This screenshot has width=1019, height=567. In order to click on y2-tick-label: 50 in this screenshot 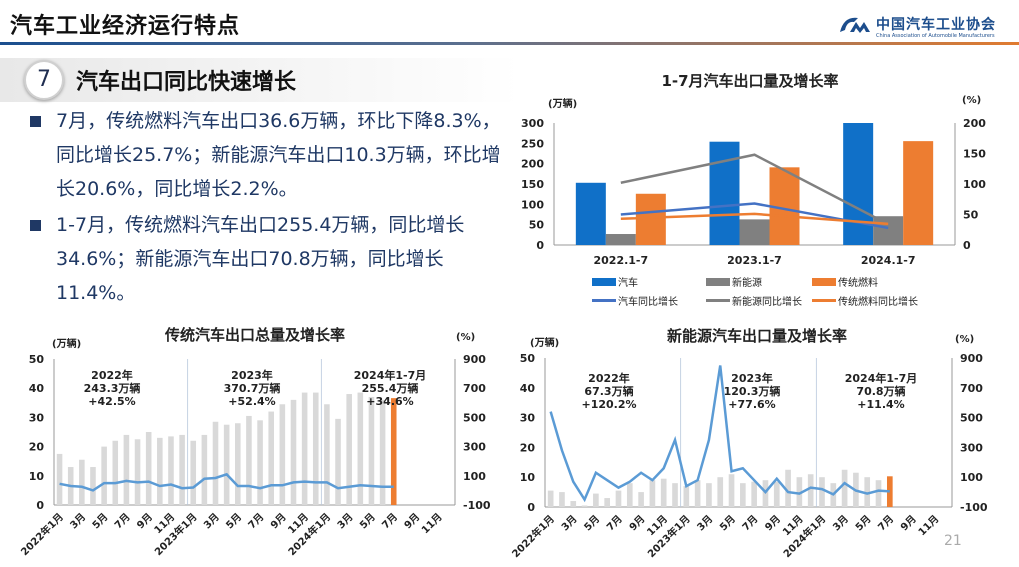, I will do `click(971, 215)`.